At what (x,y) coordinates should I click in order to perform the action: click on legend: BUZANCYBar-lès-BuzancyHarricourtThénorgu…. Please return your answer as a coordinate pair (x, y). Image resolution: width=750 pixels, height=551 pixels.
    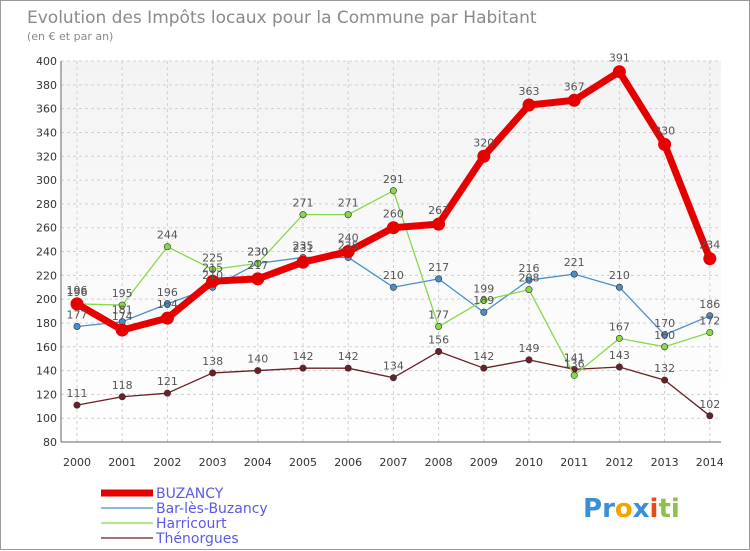
    Looking at the image, I should click on (184, 516).